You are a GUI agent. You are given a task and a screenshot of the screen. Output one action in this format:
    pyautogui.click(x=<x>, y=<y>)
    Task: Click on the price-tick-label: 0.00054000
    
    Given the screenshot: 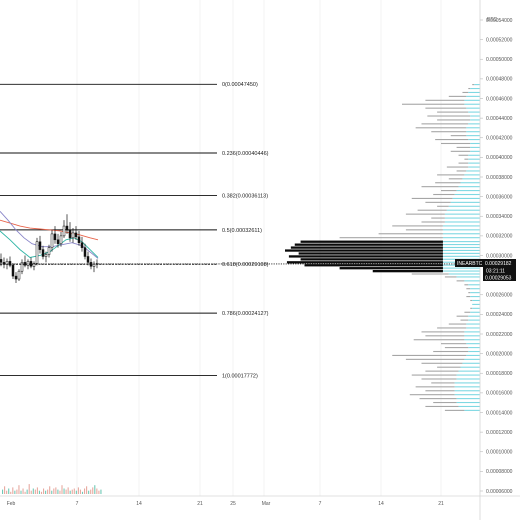 What is the action you would take?
    pyautogui.click(x=499, y=21)
    